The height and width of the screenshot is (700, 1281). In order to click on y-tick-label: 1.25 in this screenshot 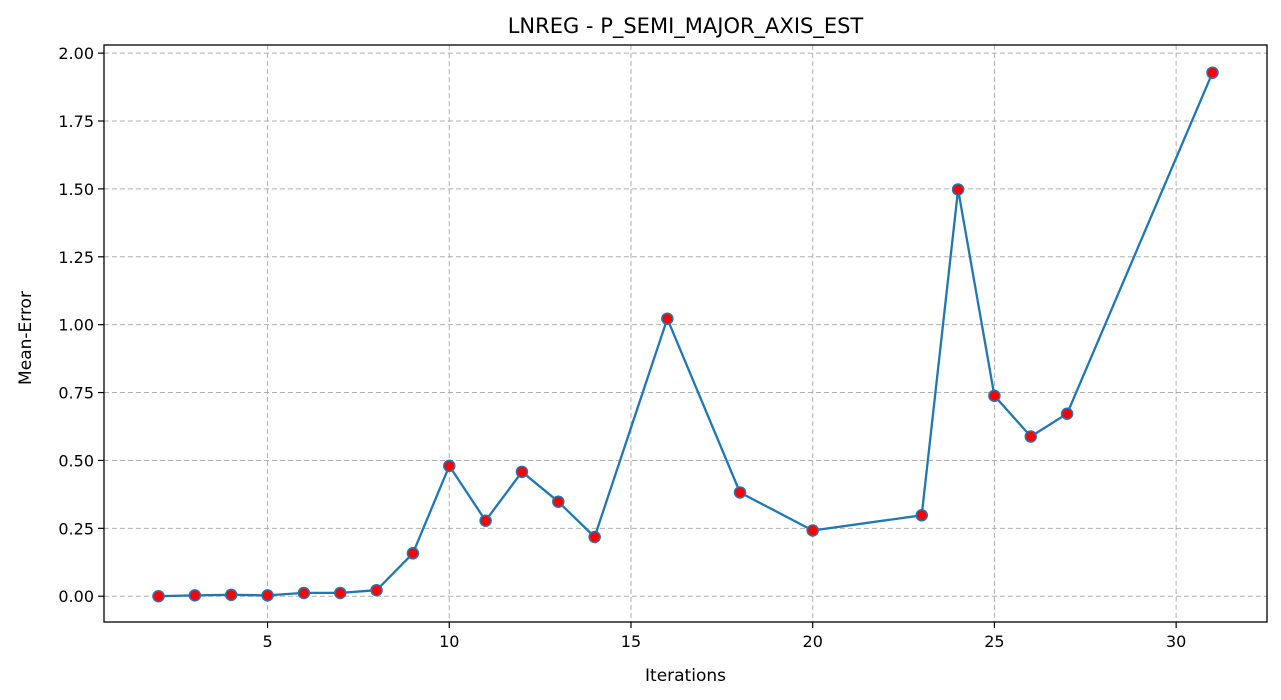, I will do `click(76, 257)`.